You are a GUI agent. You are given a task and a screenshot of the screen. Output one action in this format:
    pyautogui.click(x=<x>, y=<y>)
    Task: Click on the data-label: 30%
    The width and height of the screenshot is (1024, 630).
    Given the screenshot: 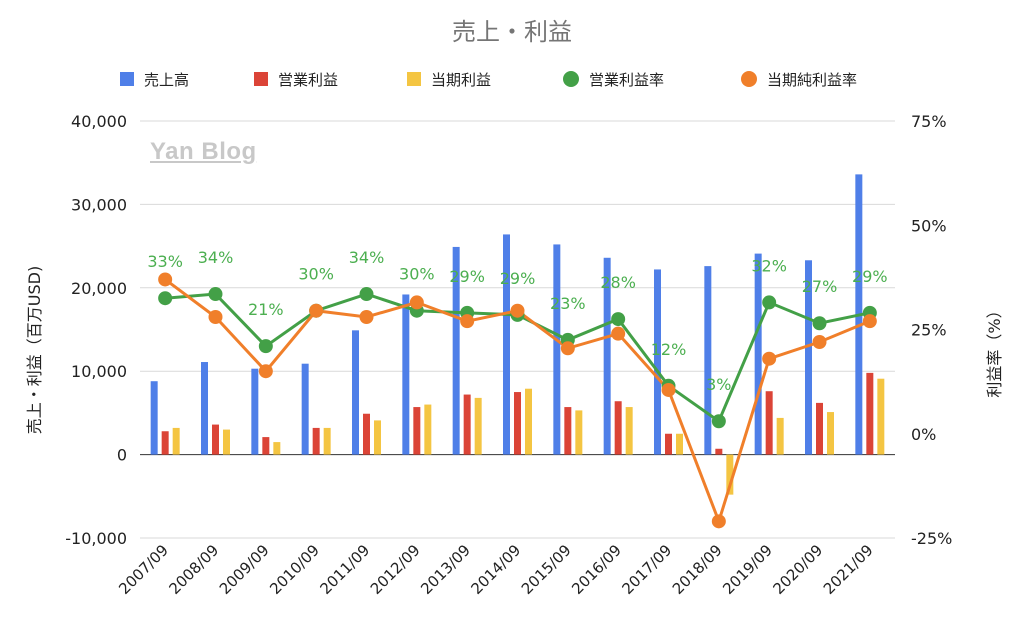 What is the action you would take?
    pyautogui.click(x=417, y=274)
    